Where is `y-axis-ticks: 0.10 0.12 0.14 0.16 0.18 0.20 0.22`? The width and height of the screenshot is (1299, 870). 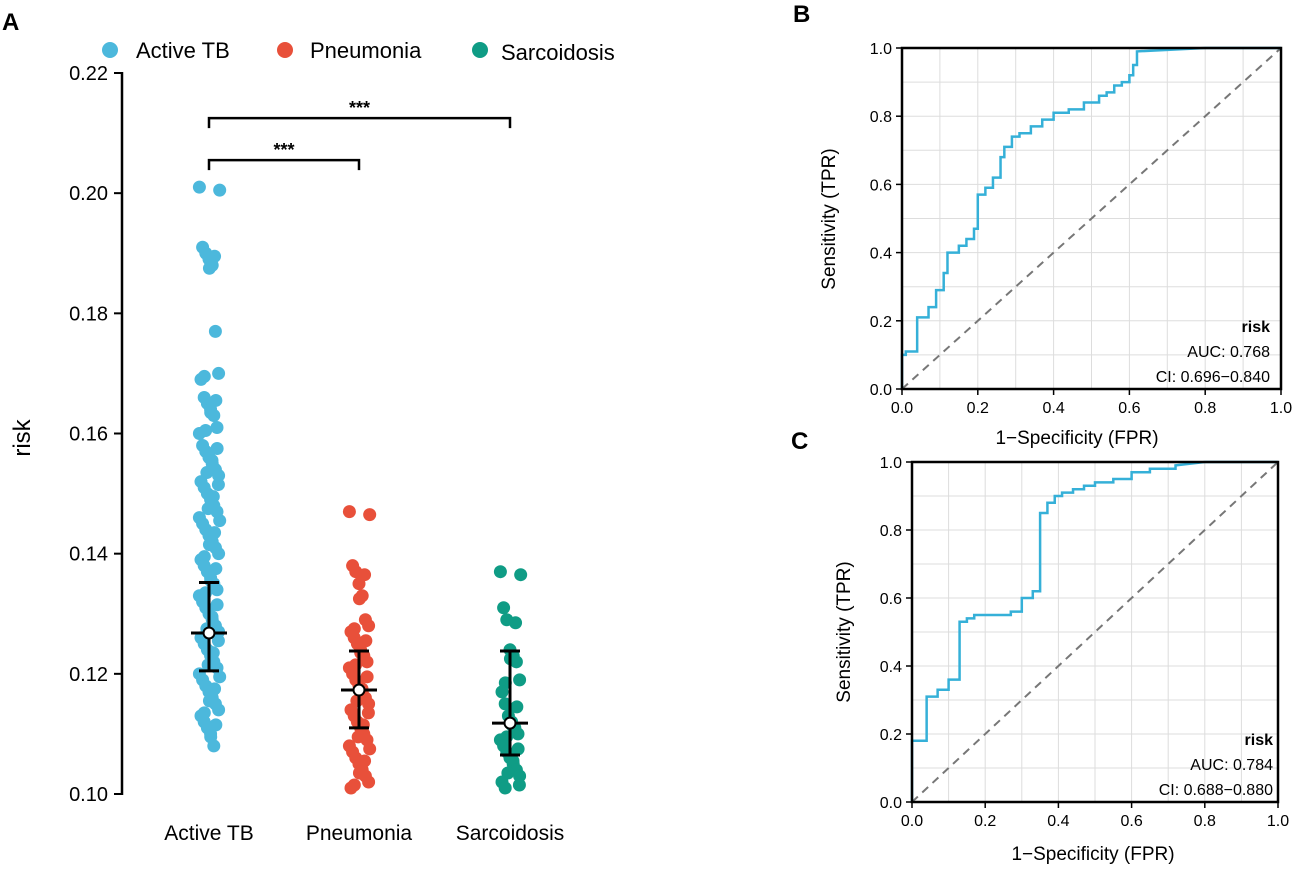 y-axis-ticks: 0.10 0.12 0.14 0.16 0.18 0.20 0.22 is located at coordinates (95, 434).